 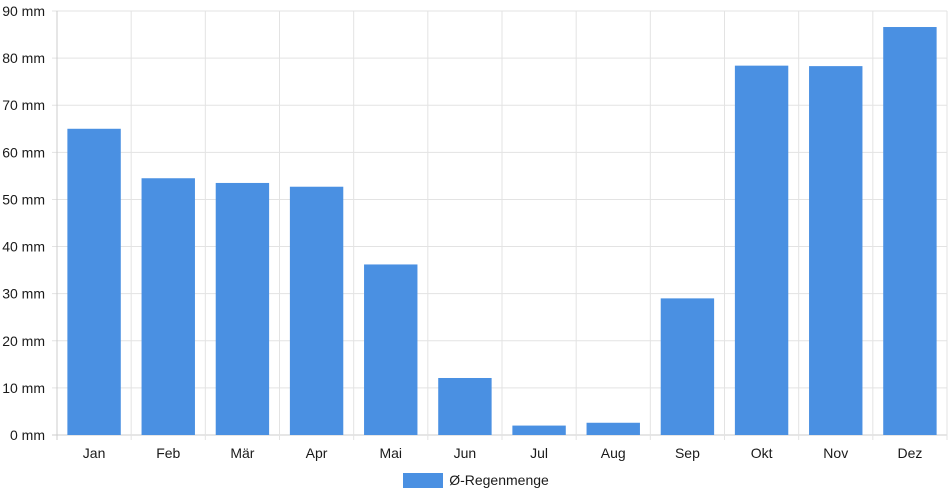 What do you see at coordinates (168, 306) in the screenshot?
I see `bar-feb` at bounding box center [168, 306].